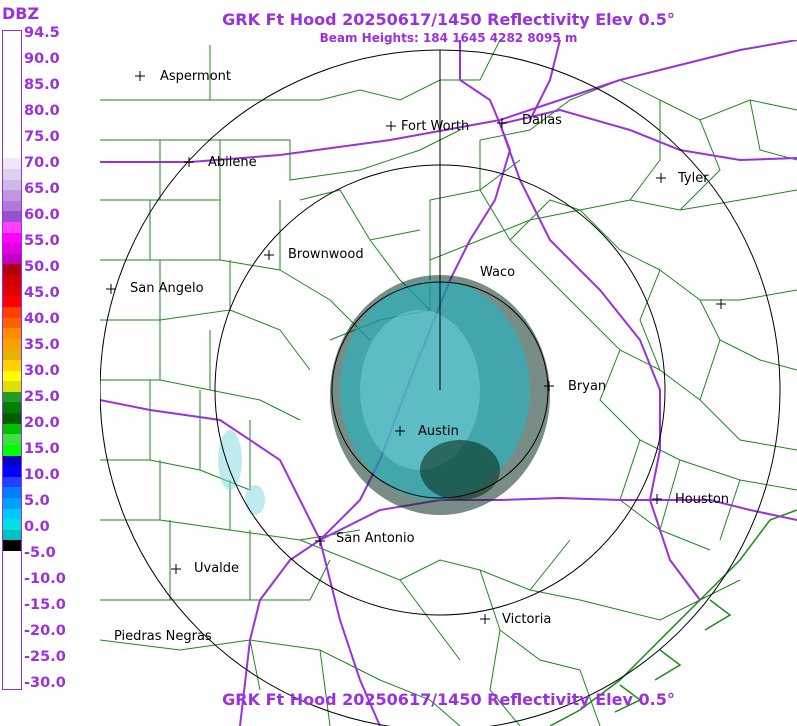 Image resolution: width=797 pixels, height=726 pixels. What do you see at coordinates (42, 449) in the screenshot?
I see `legend-label: 15.0` at bounding box center [42, 449].